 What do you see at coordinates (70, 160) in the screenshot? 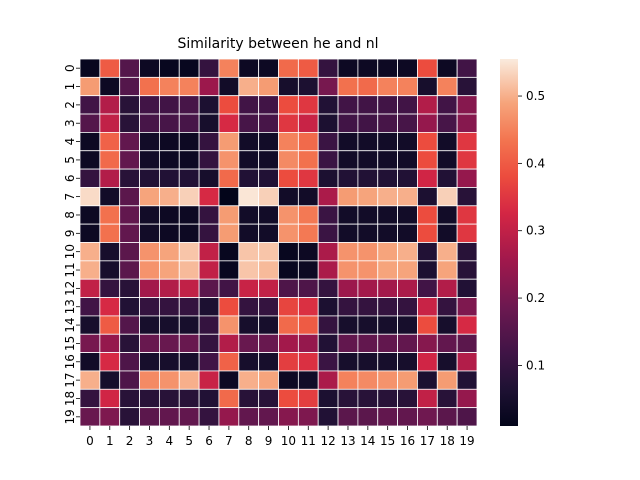
I see `y-tick-label: 5` at bounding box center [70, 160].